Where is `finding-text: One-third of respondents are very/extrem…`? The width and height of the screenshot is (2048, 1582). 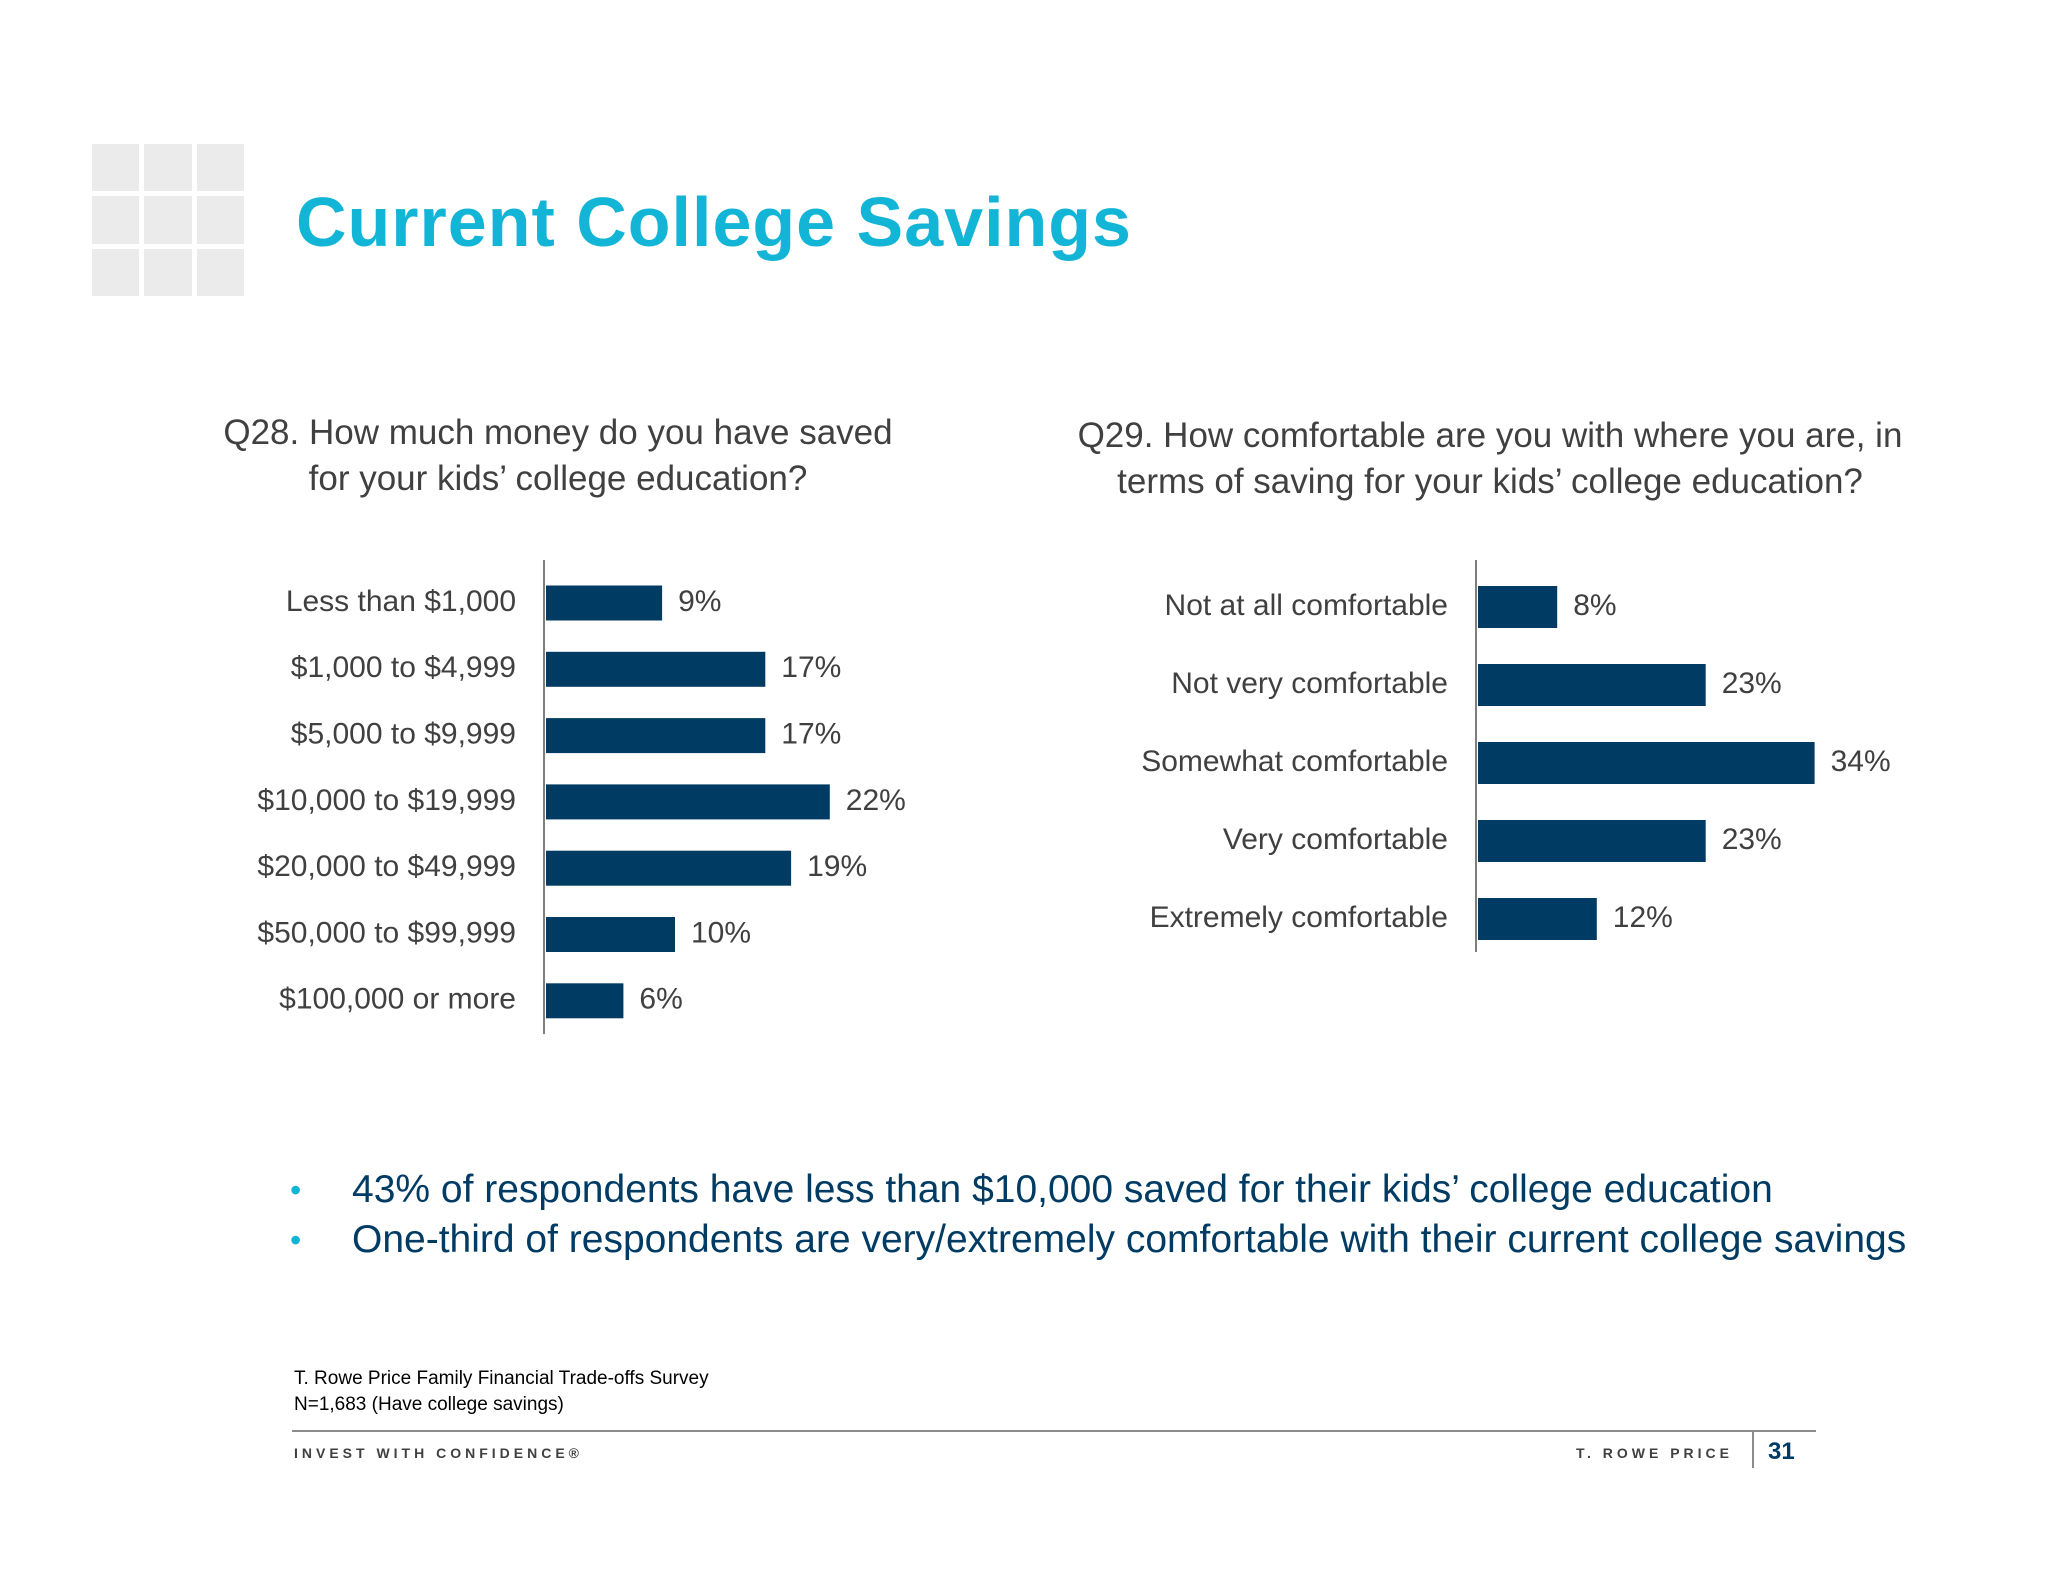
finding-text: One-third of respondents are very/extrem… is located at coordinates (1129, 1239).